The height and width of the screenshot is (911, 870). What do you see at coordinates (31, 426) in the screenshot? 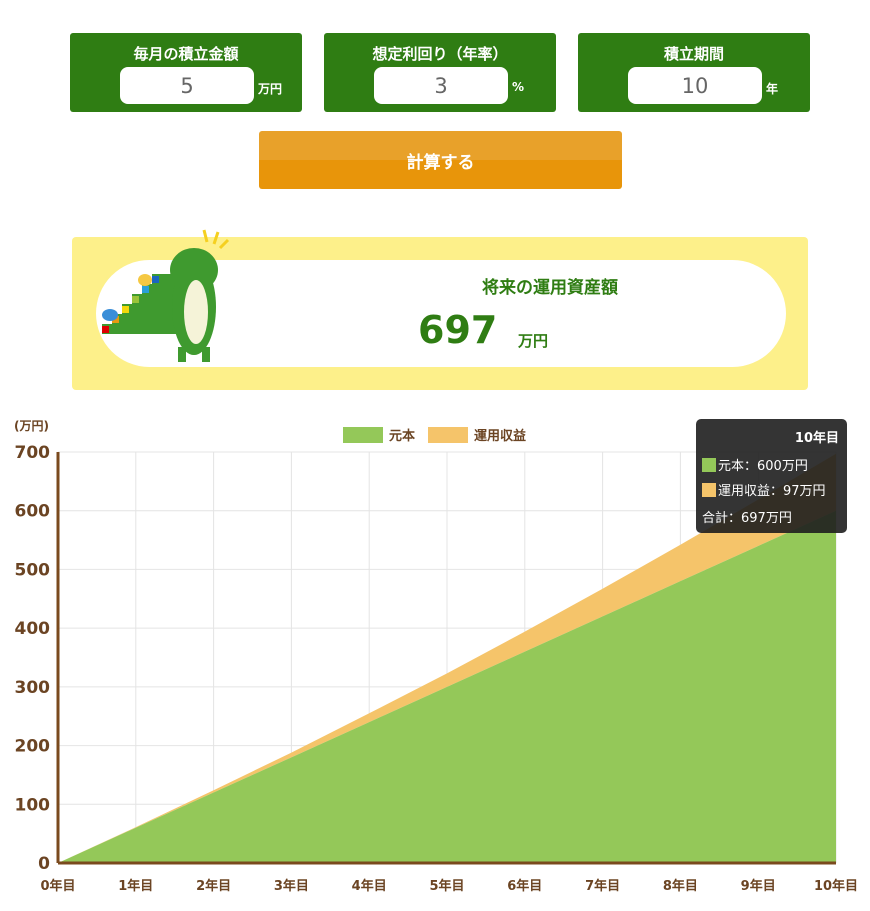
I see `y-axis-label: (万円)` at bounding box center [31, 426].